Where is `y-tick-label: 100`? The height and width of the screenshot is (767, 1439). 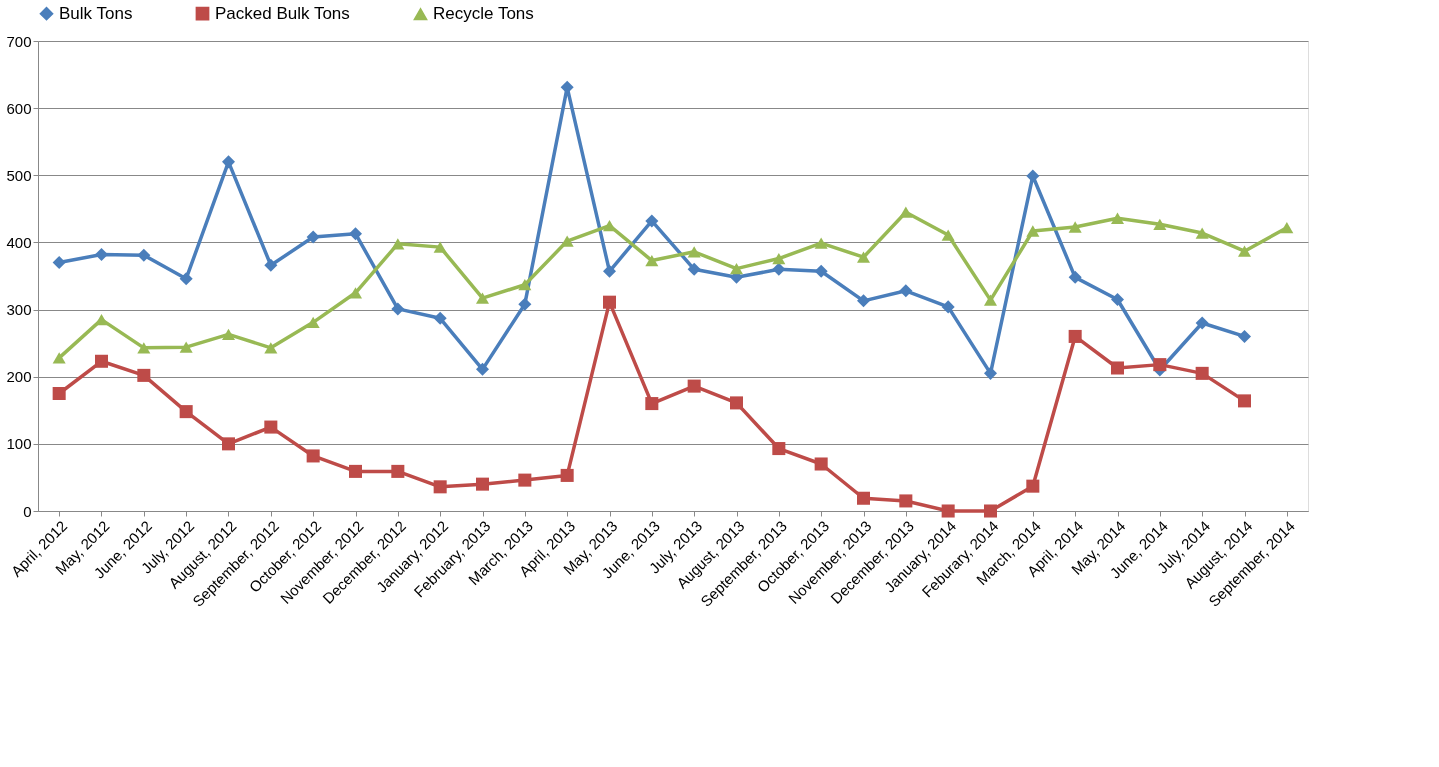 y-tick-label: 100 is located at coordinates (19, 444).